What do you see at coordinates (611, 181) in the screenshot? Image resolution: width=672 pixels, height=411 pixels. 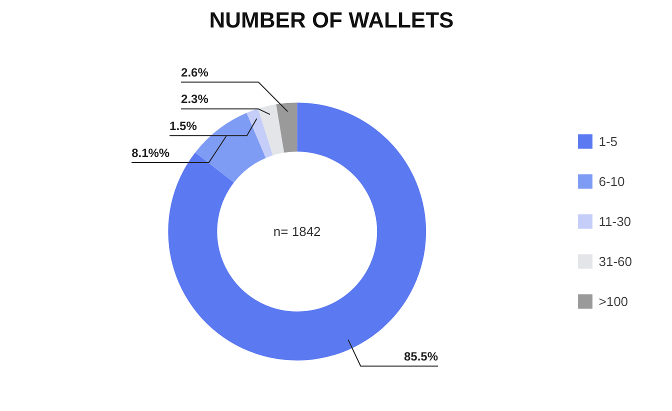 I see `legend-label: 6-10` at bounding box center [611, 181].